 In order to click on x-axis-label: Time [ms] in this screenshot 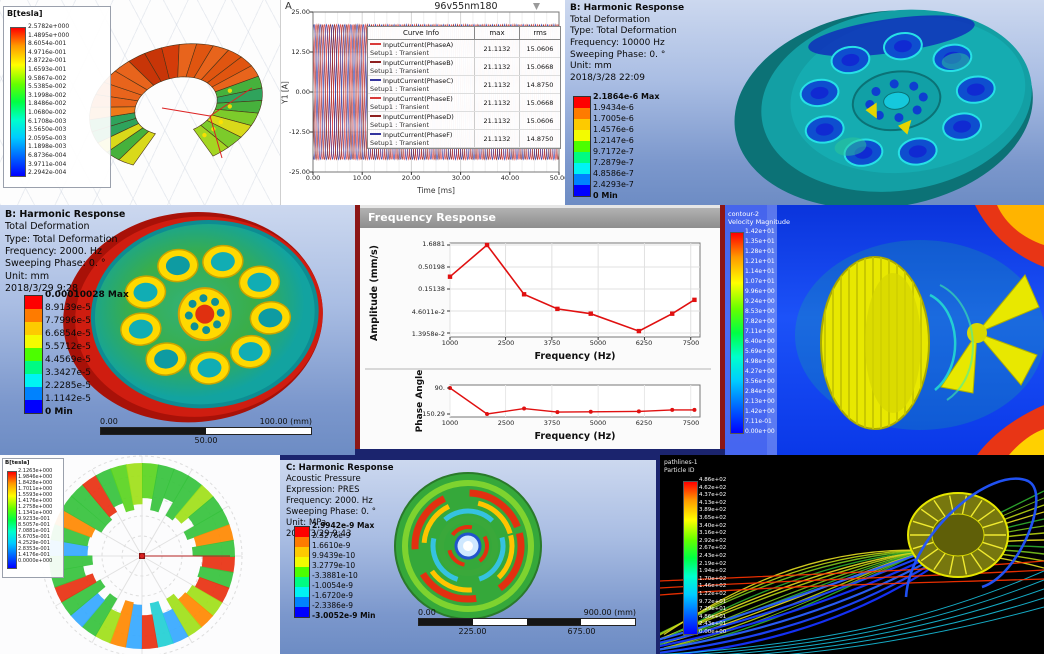, I will do `click(436, 190)`.